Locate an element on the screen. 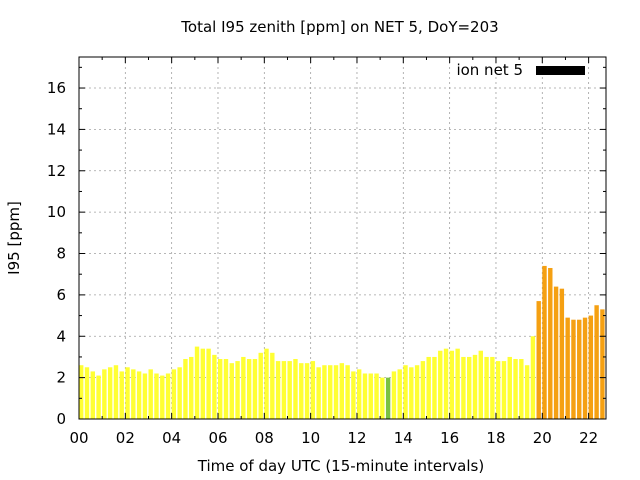  y-tick-label: 12 is located at coordinates (56, 171).